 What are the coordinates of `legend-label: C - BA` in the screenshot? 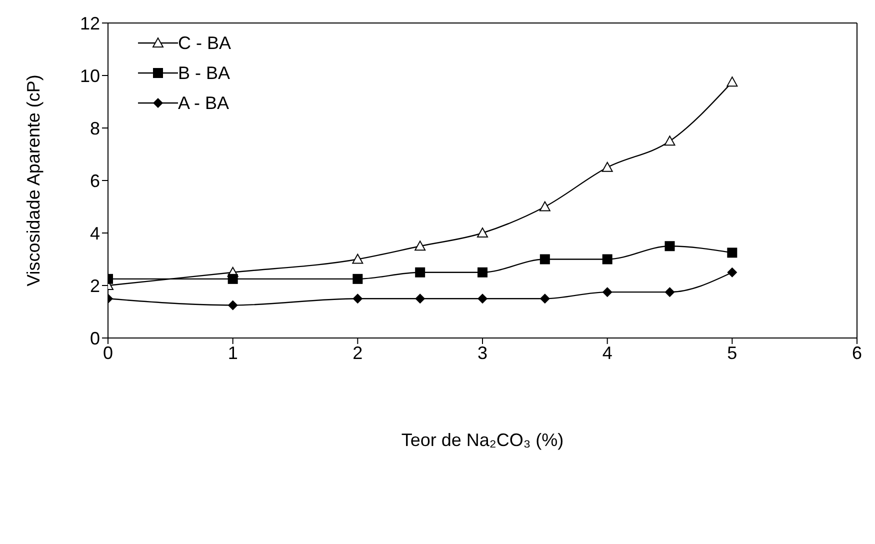 It's located at (205, 43).